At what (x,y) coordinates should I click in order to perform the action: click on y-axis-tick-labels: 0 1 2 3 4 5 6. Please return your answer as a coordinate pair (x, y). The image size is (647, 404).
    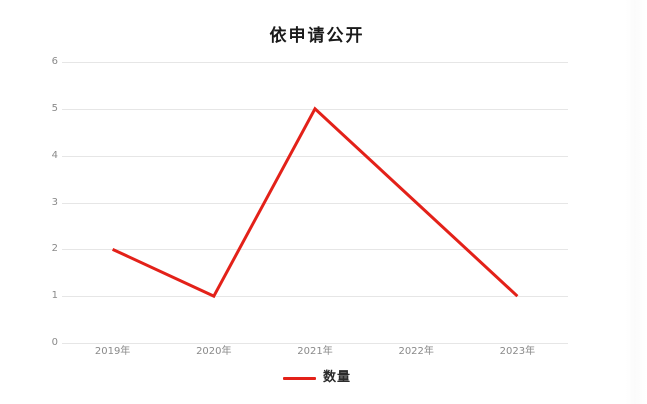
    Looking at the image, I should click on (44, 202).